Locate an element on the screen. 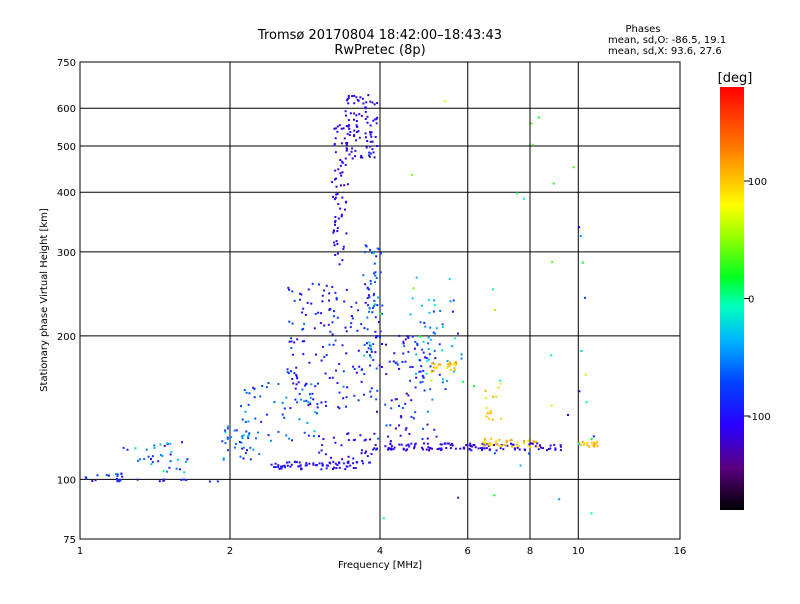 Image resolution: width=800 pixels, height=604 pixels. x-tick-label: 1 is located at coordinates (80, 551).